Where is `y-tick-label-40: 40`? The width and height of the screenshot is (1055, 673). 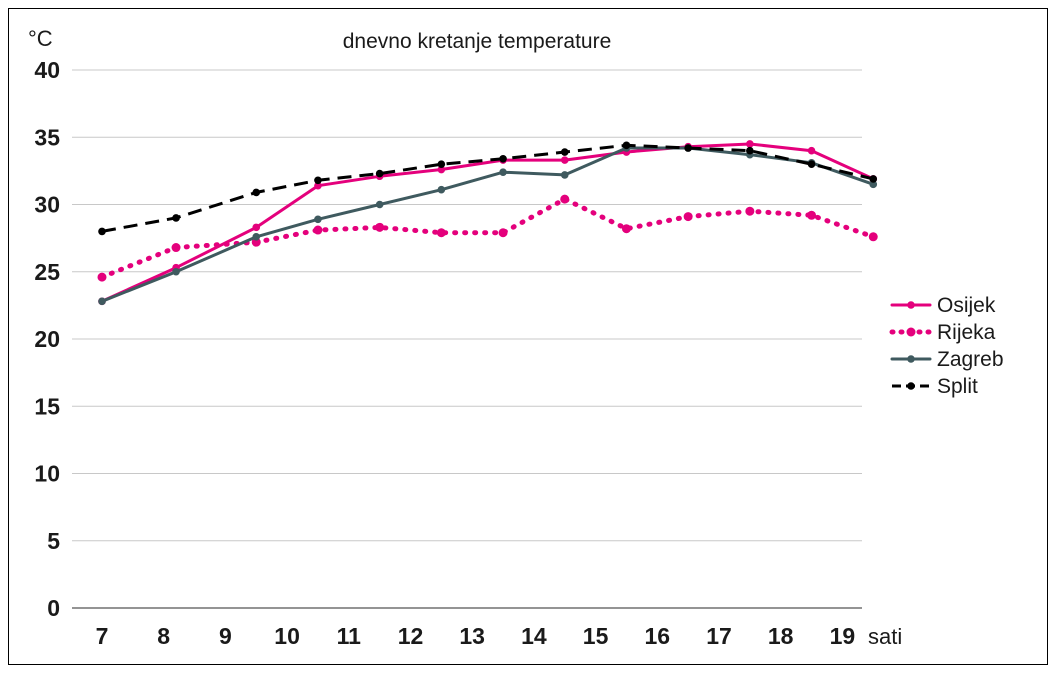
y-tick-label-40: 40 is located at coordinates (47, 70).